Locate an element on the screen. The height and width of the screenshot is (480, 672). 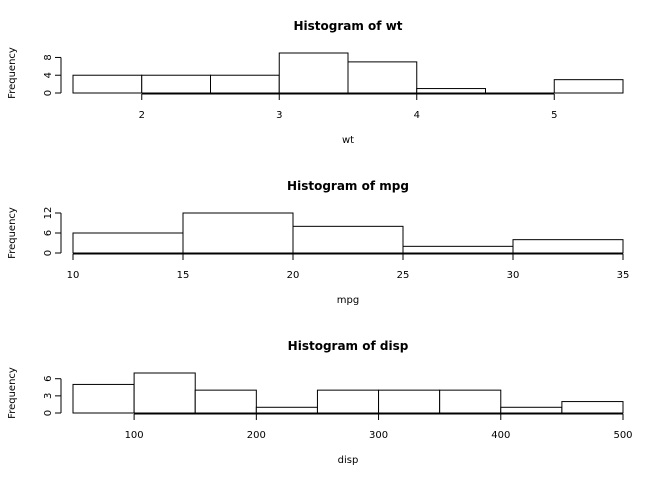
x-tick-label: 300 is located at coordinates (378, 435).